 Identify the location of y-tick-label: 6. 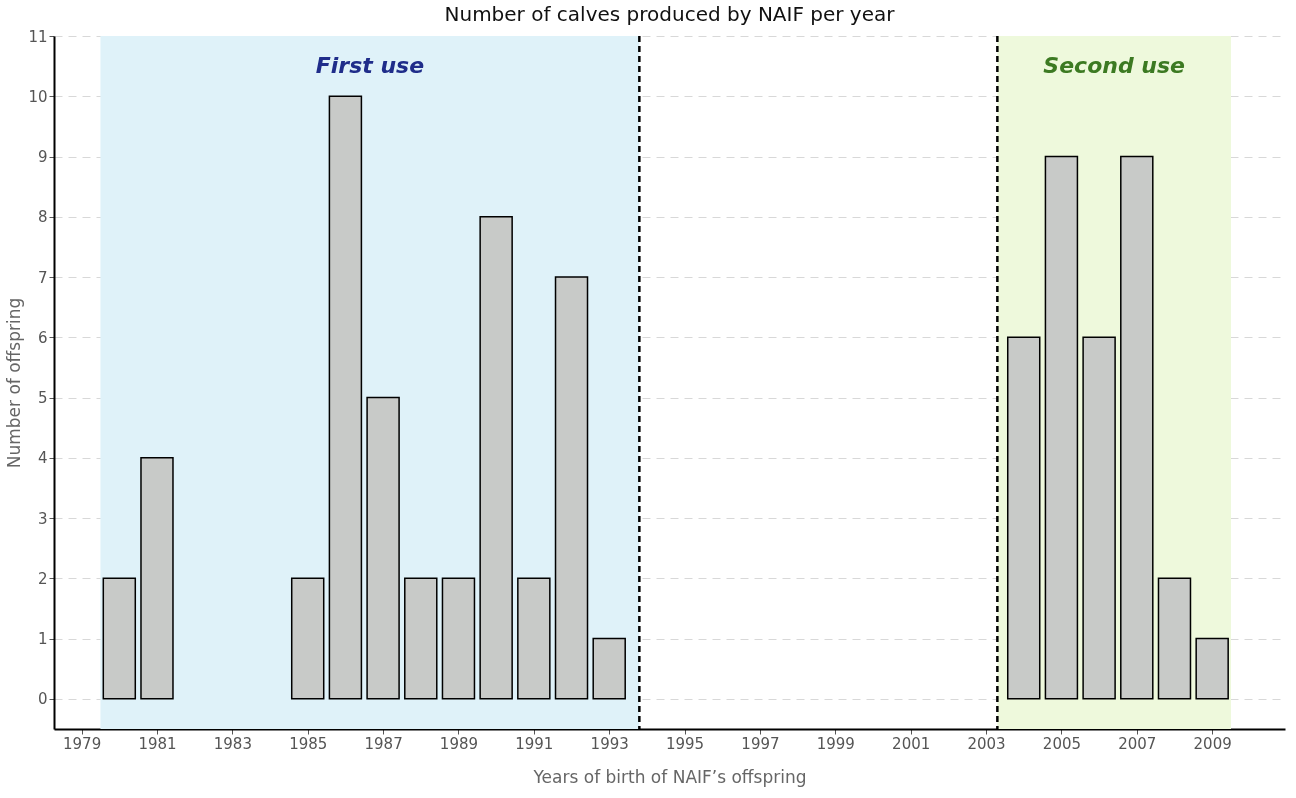
(42, 337).